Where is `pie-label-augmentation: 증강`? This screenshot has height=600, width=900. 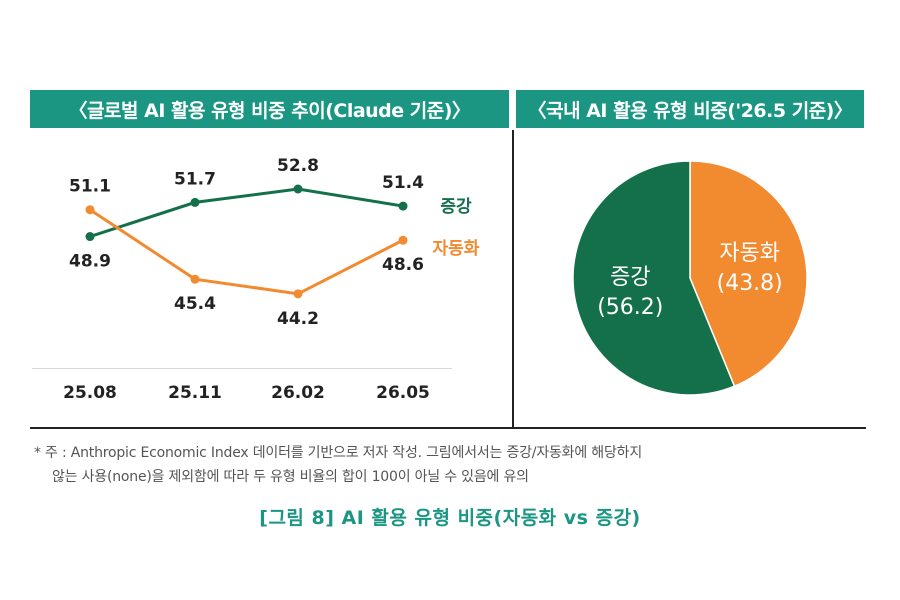
pie-label-augmentation: 증강 is located at coordinates (630, 277).